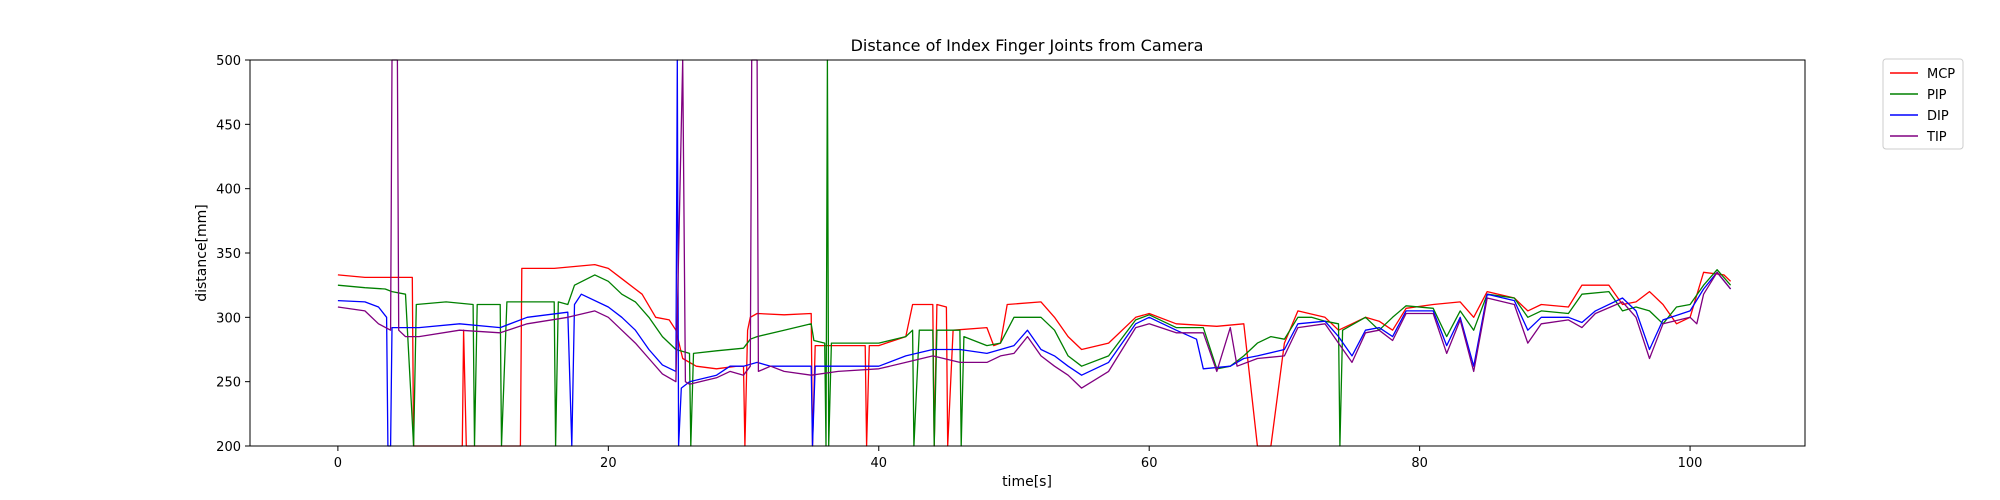 The width and height of the screenshot is (2000, 500). I want to click on y-tick-label: 400, so click(228, 190).